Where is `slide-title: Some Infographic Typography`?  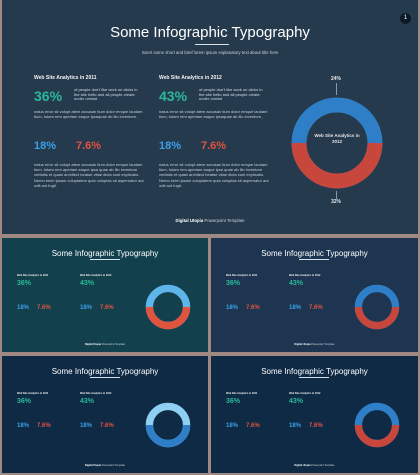
slide-title: Some Infographic Typography is located at coordinates (210, 32).